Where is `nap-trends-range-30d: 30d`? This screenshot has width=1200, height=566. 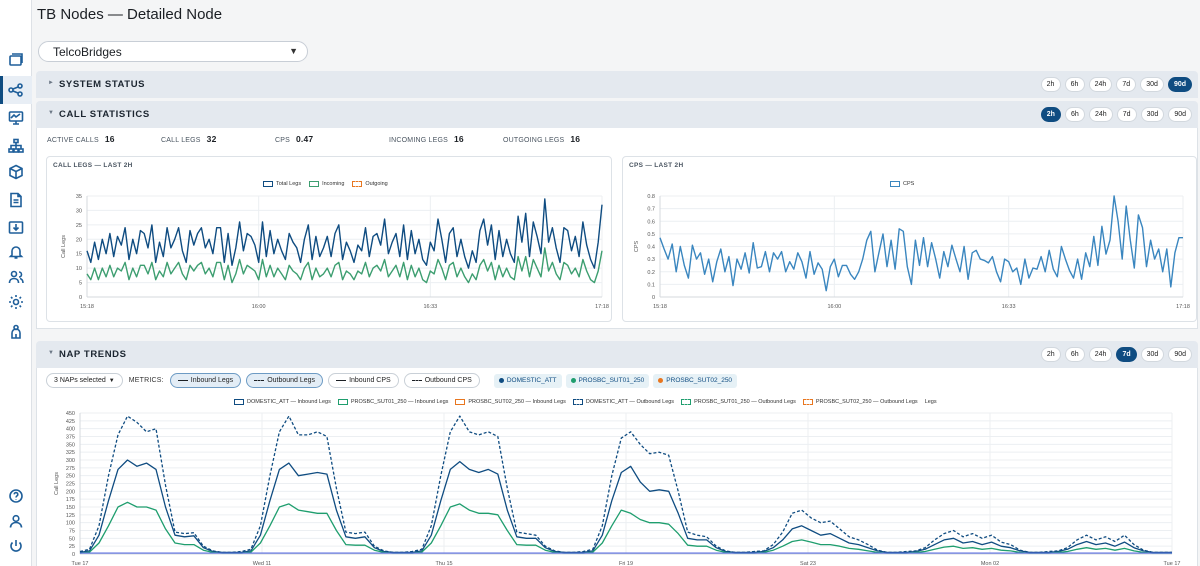 nap-trends-range-30d: 30d is located at coordinates (1152, 354).